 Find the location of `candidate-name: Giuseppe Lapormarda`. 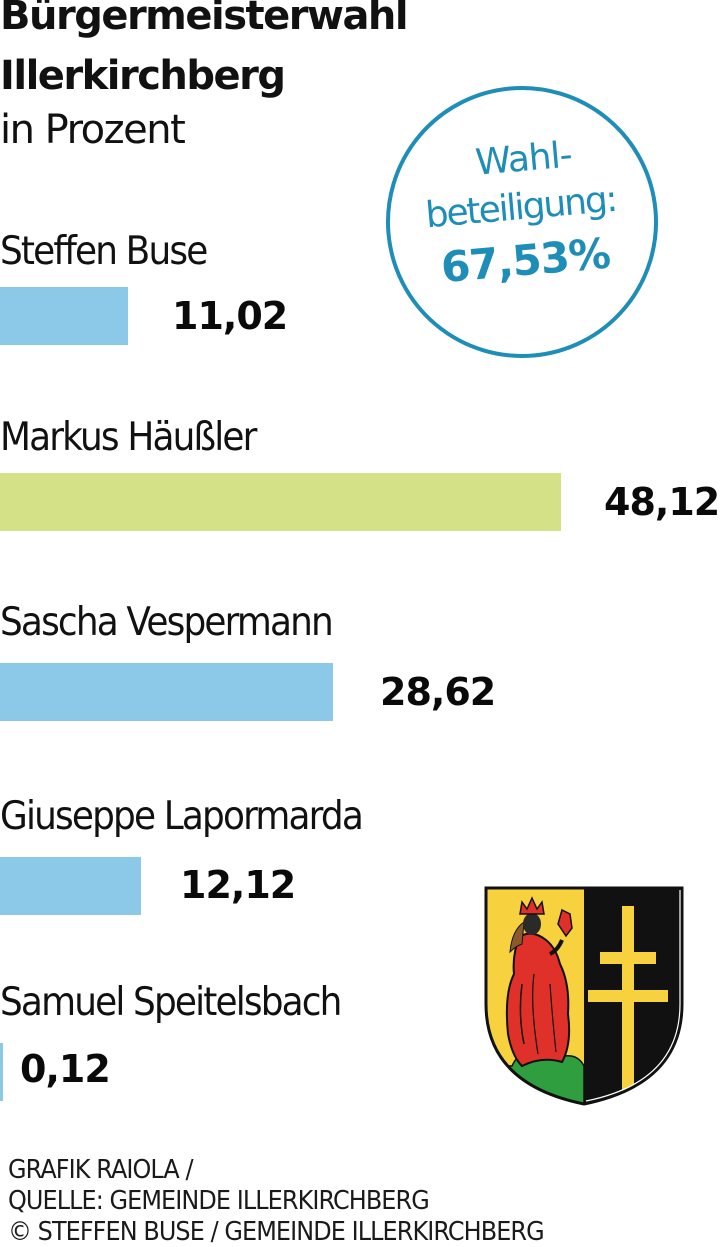

candidate-name: Giuseppe Lapormarda is located at coordinates (182, 816).